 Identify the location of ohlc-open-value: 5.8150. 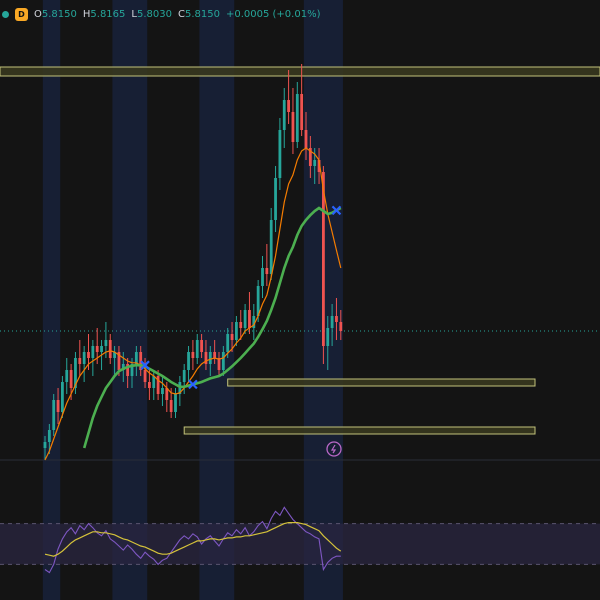
(59, 14).